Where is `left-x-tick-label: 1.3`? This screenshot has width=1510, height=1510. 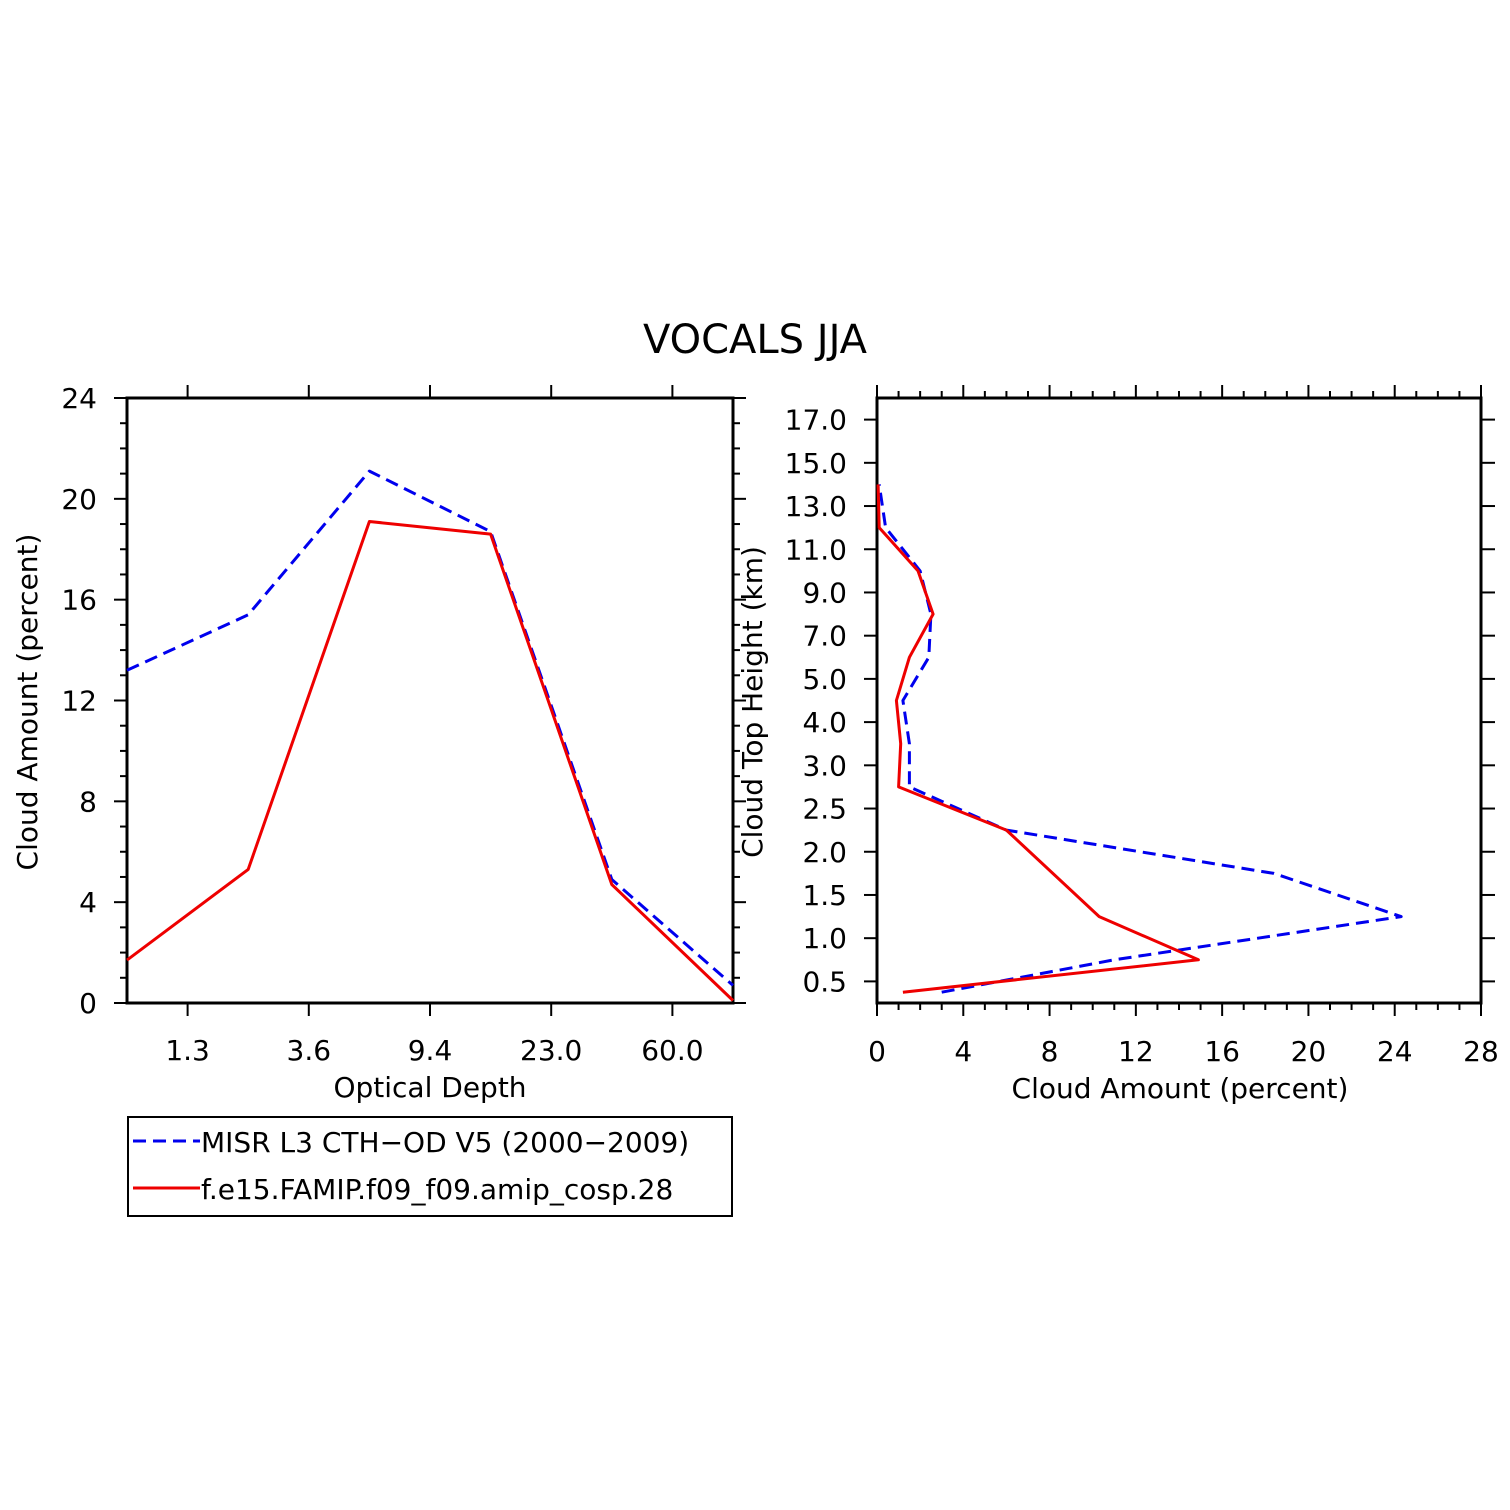 left-x-tick-label: 1.3 is located at coordinates (187, 1050).